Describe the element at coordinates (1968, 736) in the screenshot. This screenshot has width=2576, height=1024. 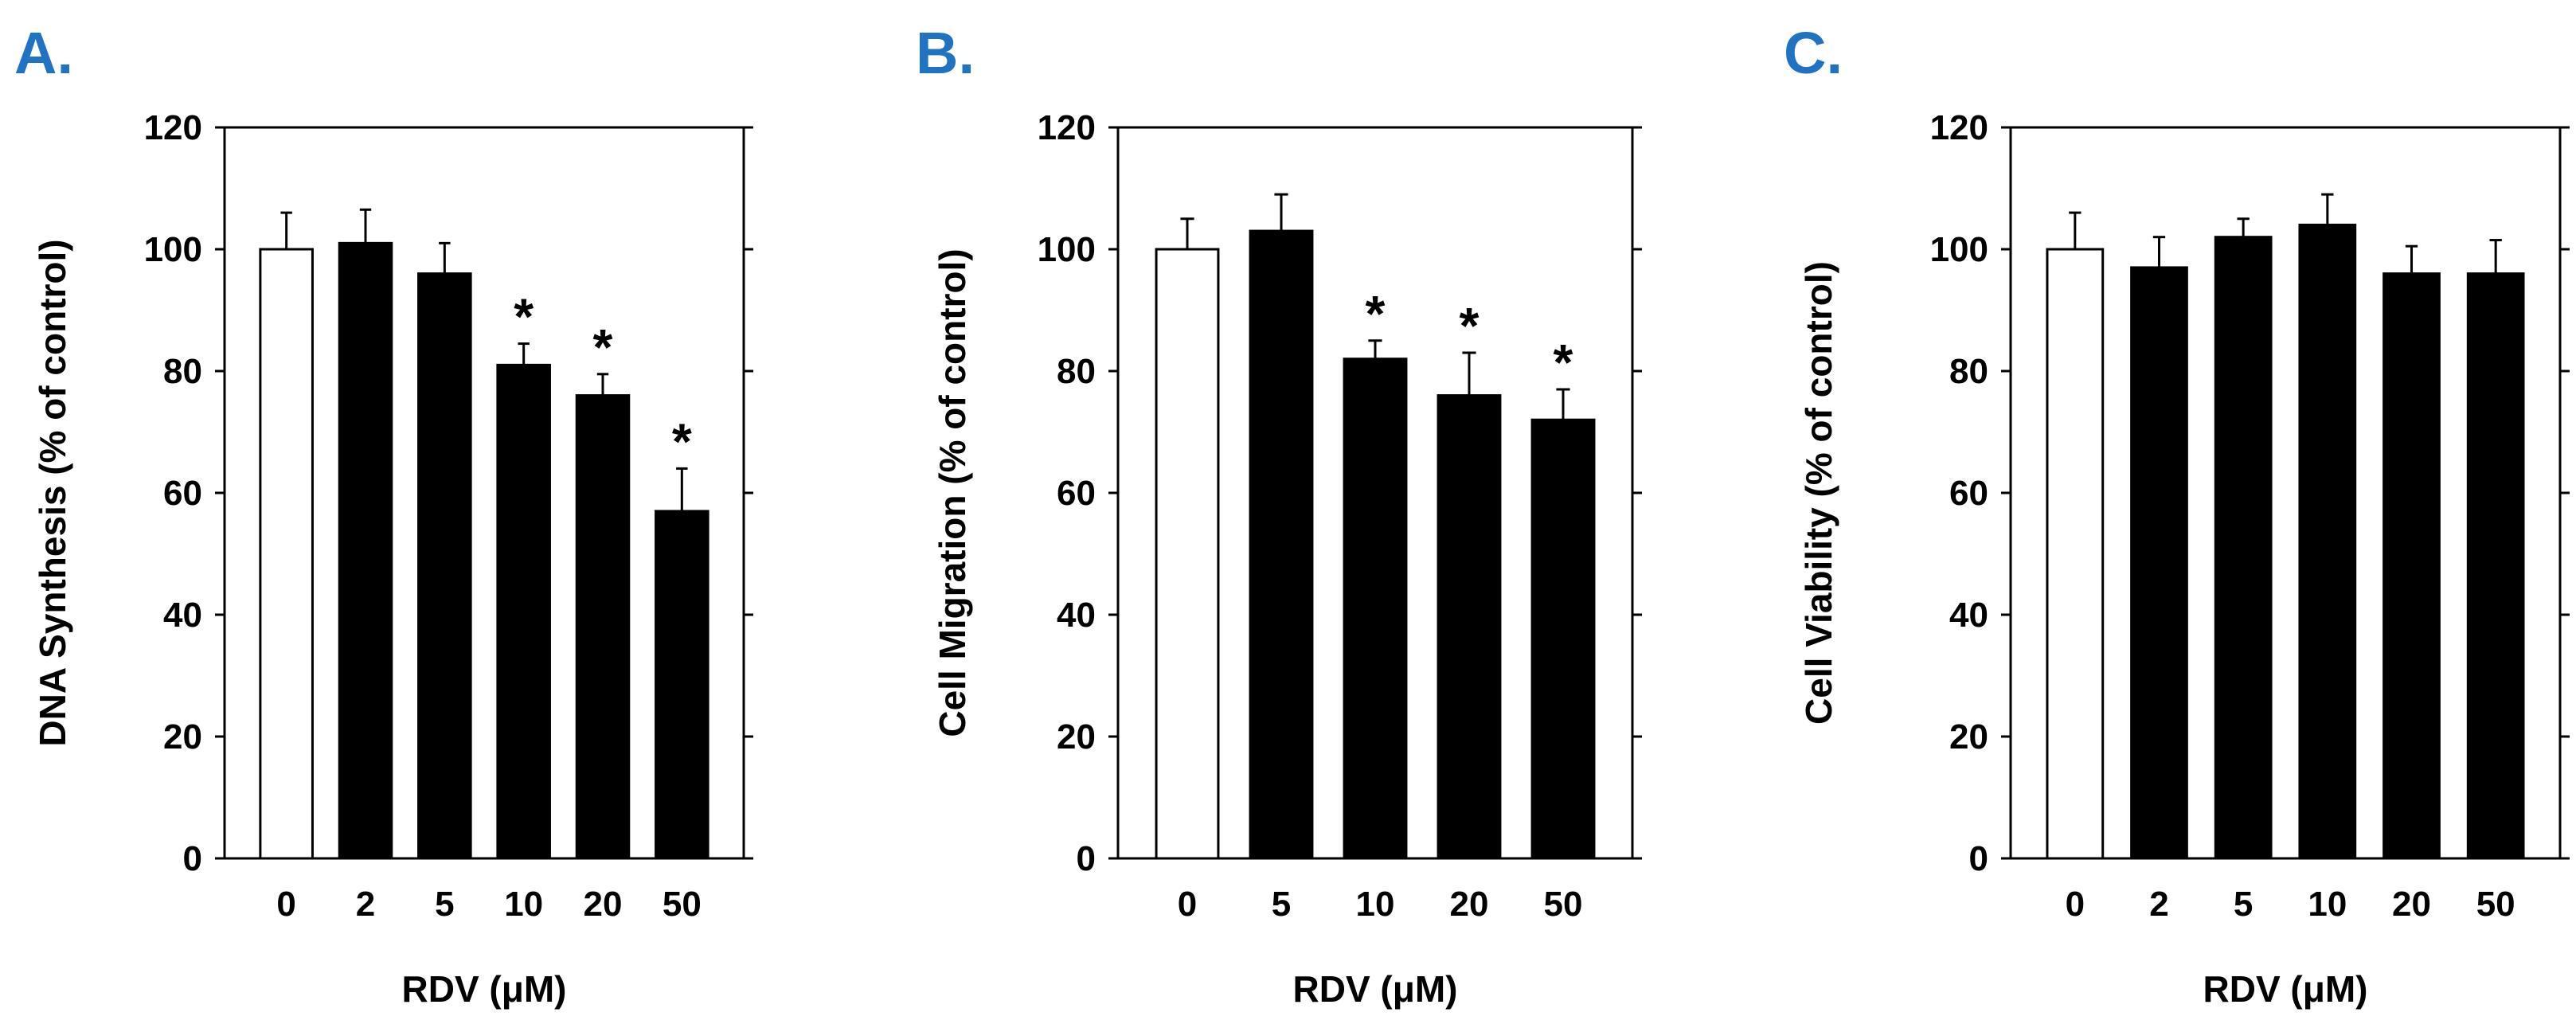
I see `panel-c-ytick-label-1: 20` at that location.